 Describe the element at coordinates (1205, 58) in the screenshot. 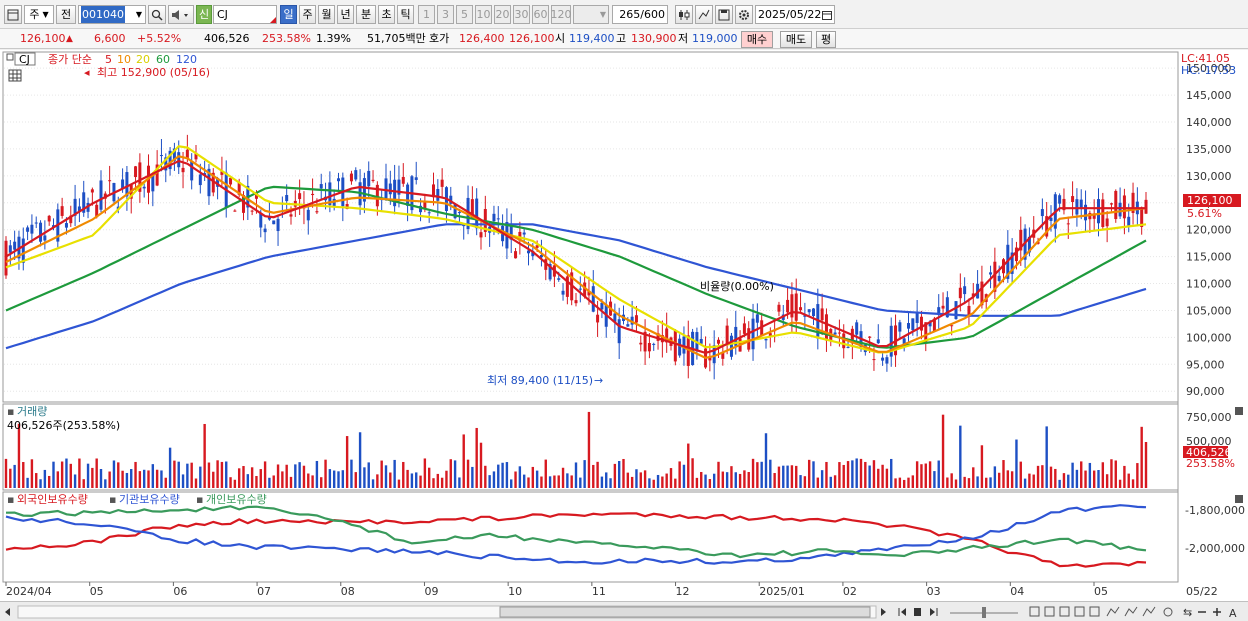

I see `lc-label: LC:41.05` at that location.